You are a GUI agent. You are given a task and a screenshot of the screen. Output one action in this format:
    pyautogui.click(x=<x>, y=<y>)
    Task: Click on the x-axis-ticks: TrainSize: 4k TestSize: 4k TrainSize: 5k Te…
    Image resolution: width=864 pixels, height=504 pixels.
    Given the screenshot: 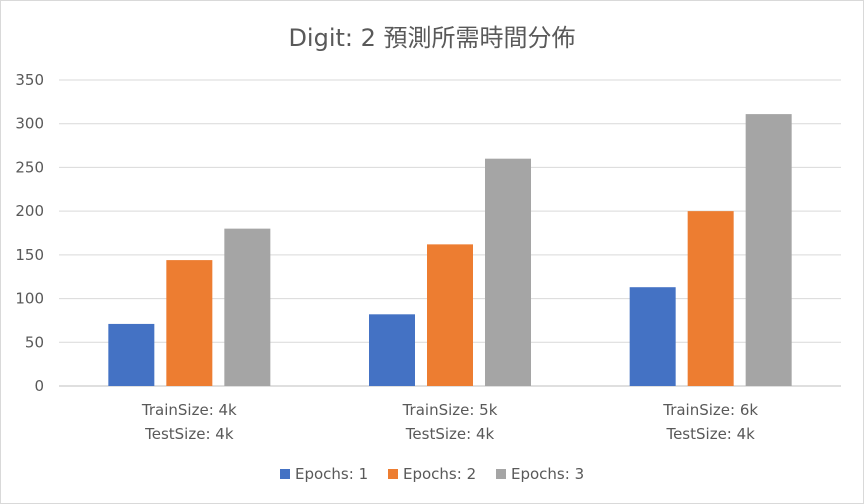 What is the action you would take?
    pyautogui.click(x=449, y=422)
    